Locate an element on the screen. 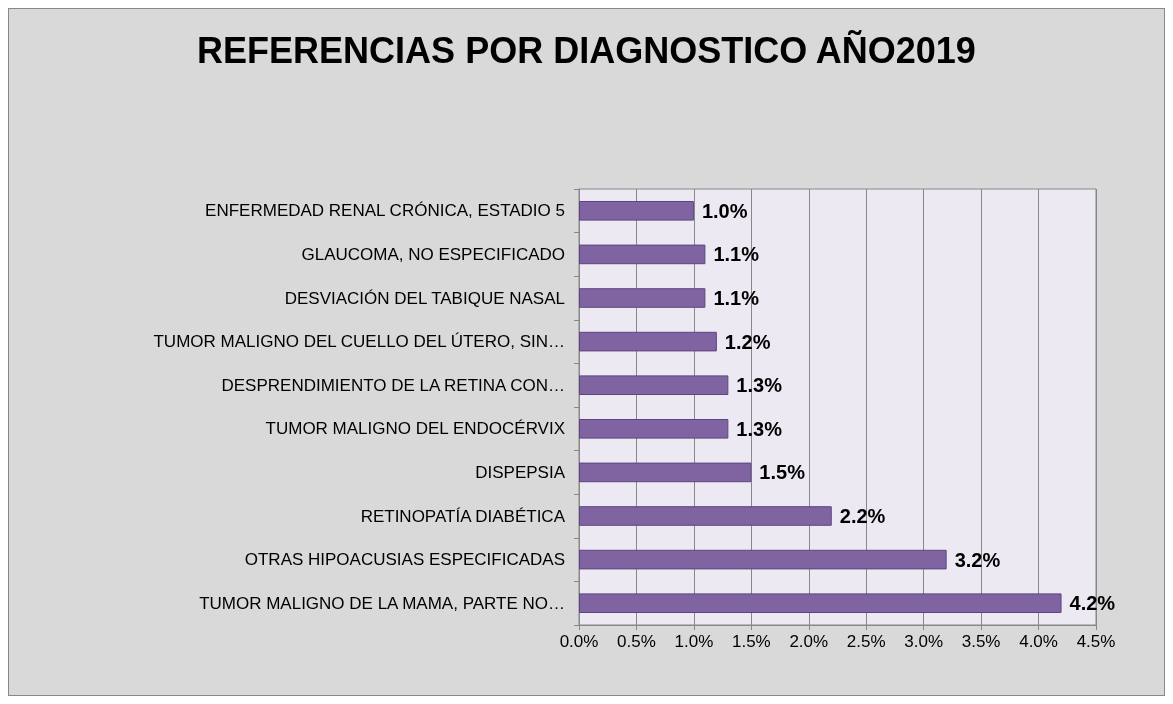 The image size is (1173, 704). x-tick-label: 1.0% is located at coordinates (694, 641).